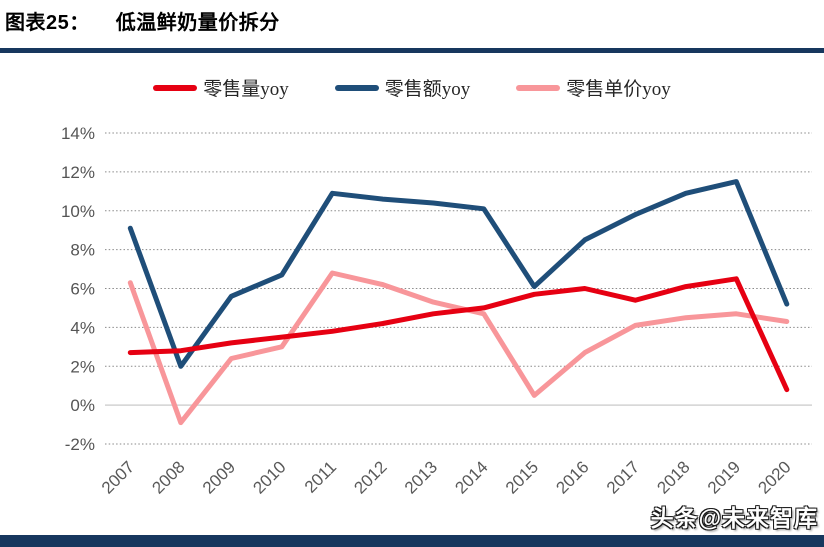  What do you see at coordinates (118, 477) in the screenshot?
I see `x-tick-label: 2007` at bounding box center [118, 477].